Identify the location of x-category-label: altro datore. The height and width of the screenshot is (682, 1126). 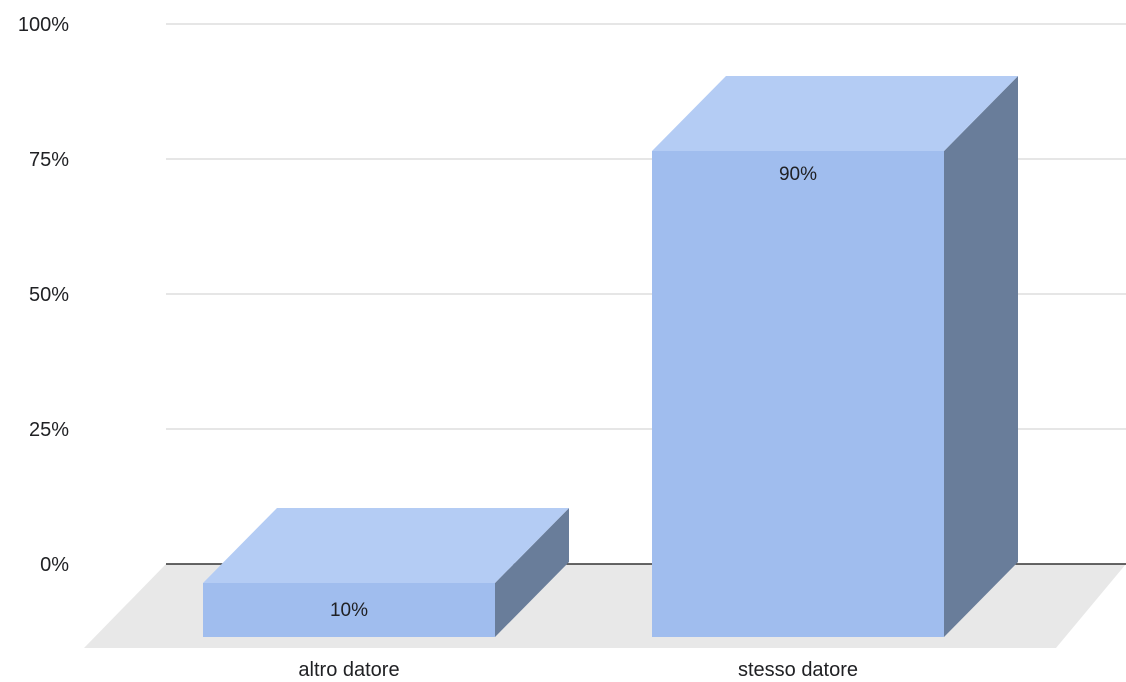
(348, 670).